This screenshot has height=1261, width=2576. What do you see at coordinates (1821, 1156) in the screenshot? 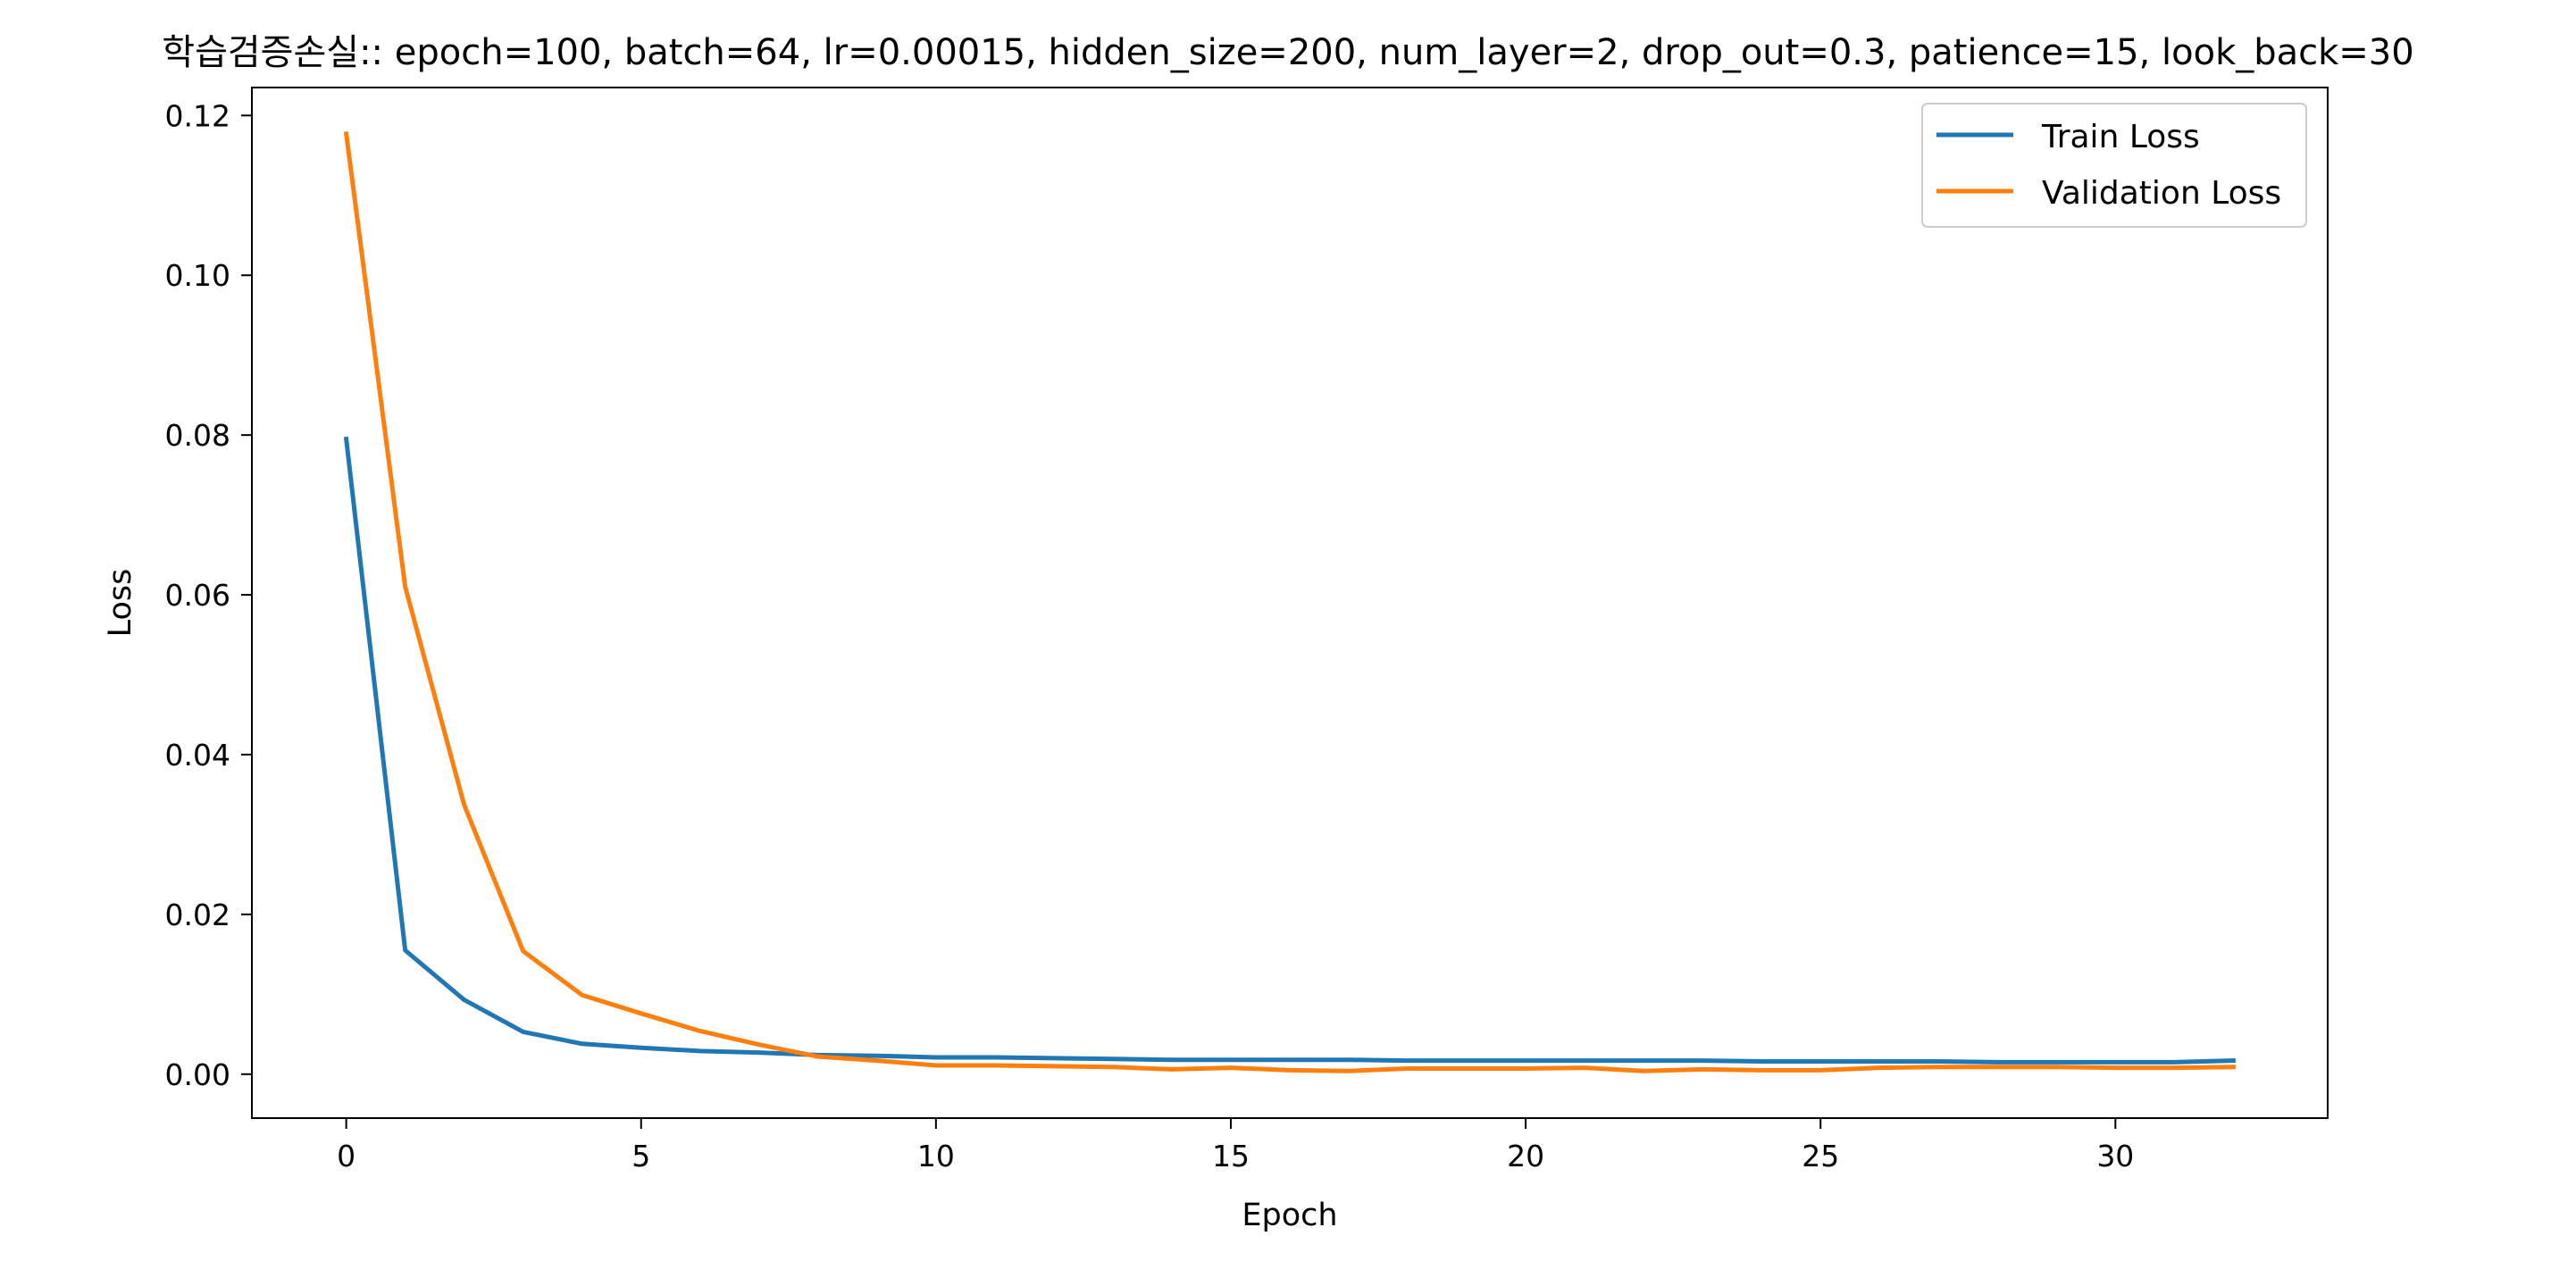
I see `x-tick-label: 25` at bounding box center [1821, 1156].